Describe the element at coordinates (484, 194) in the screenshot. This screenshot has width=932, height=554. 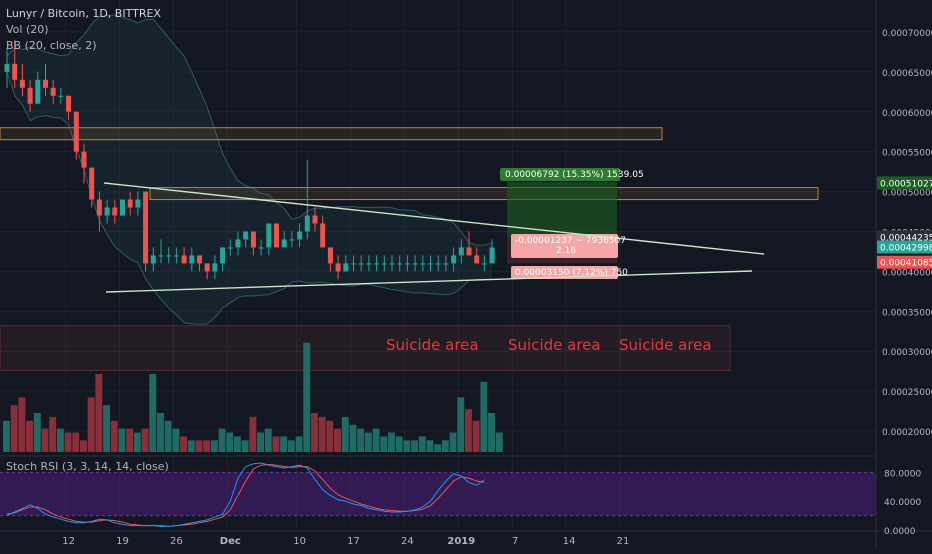
I see `resistance-box-mid` at that location.